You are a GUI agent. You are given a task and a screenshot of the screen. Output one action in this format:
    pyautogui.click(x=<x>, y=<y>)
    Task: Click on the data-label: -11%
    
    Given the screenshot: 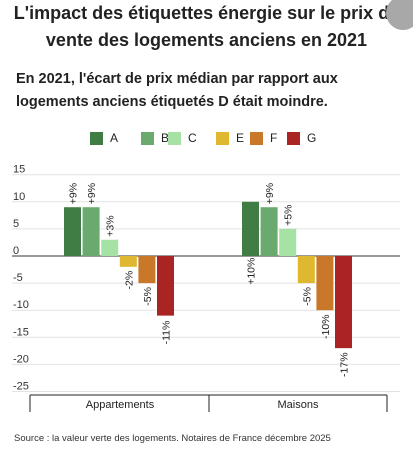 What is the action you would take?
    pyautogui.click(x=167, y=333)
    